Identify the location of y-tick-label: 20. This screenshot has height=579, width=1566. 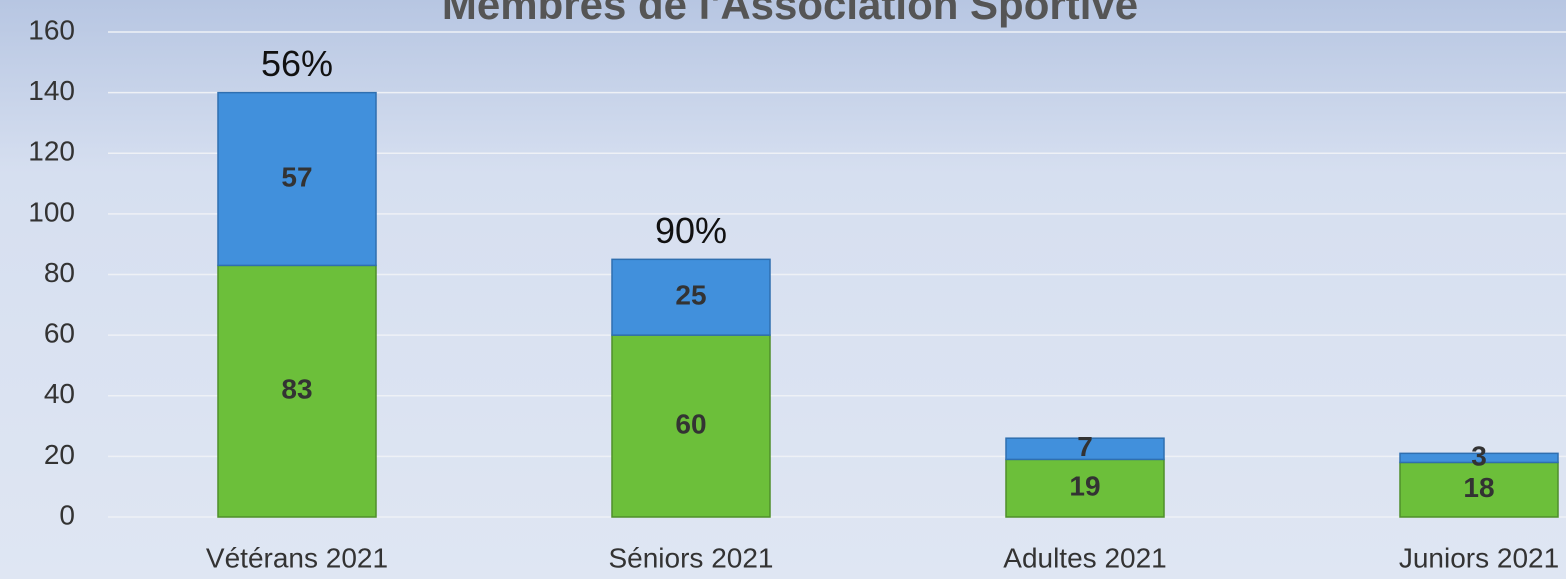
(59, 454).